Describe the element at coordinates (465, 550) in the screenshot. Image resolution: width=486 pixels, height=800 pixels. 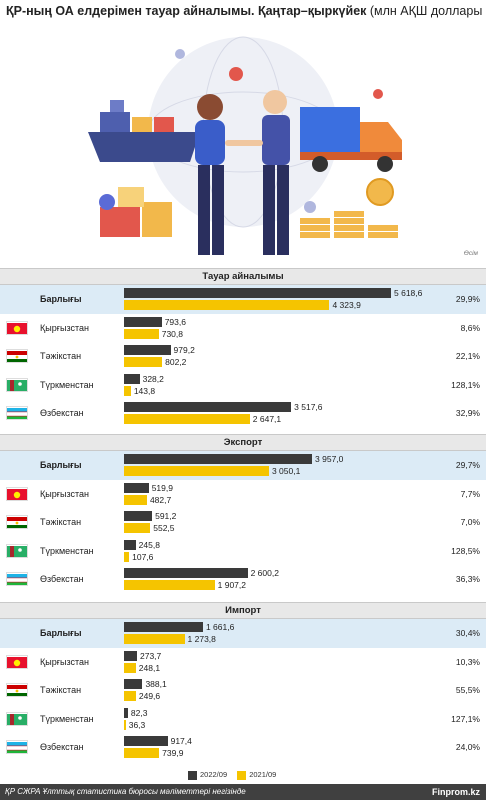
I see `growth-value: 128,5%` at that location.